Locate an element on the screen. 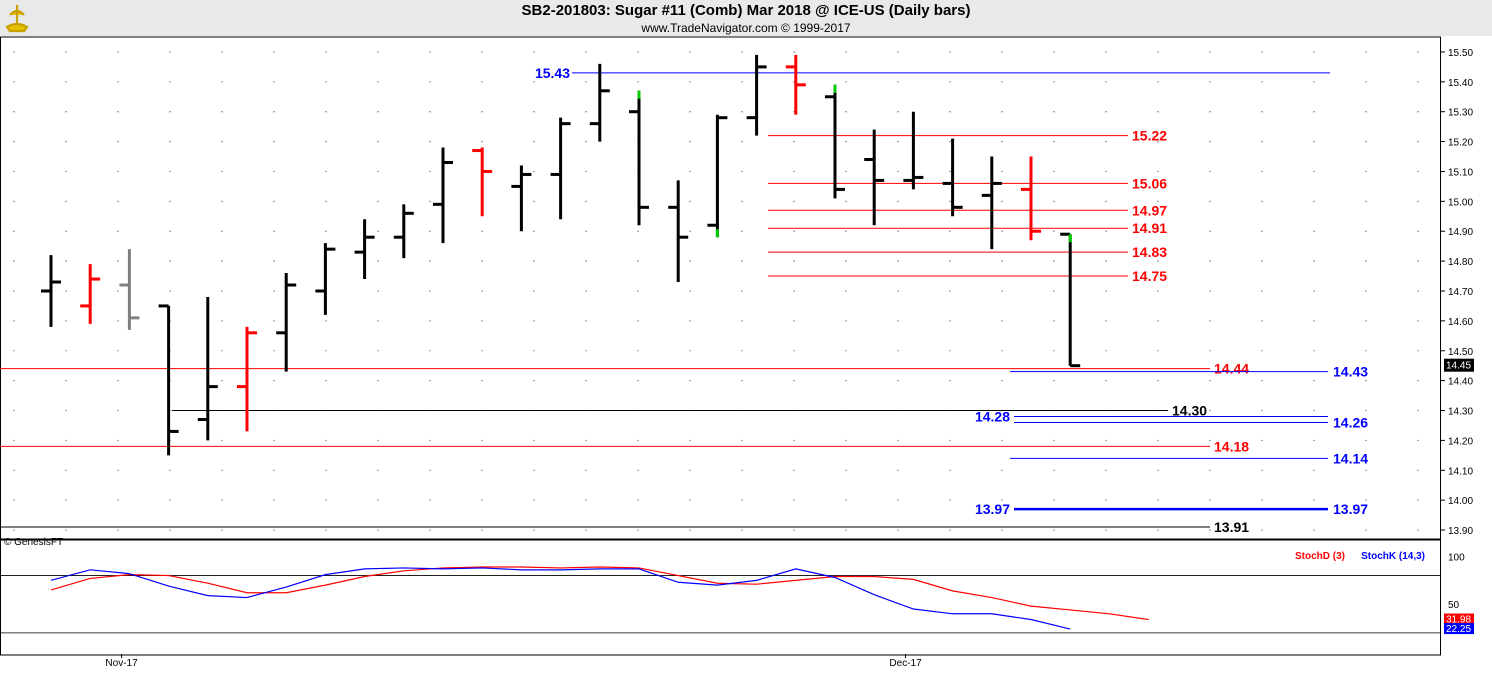 This screenshot has width=1492, height=673. level-label: 14.83 is located at coordinates (1149, 252).